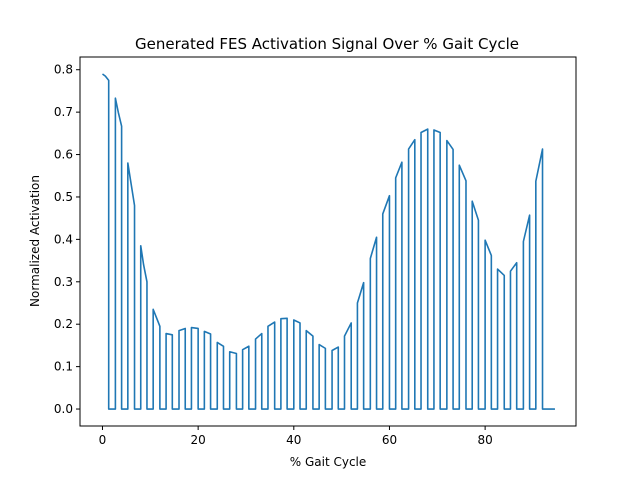 This screenshot has height=482, width=640. Describe the element at coordinates (63, 197) in the screenshot. I see `y-tick-label: 0.5` at that location.